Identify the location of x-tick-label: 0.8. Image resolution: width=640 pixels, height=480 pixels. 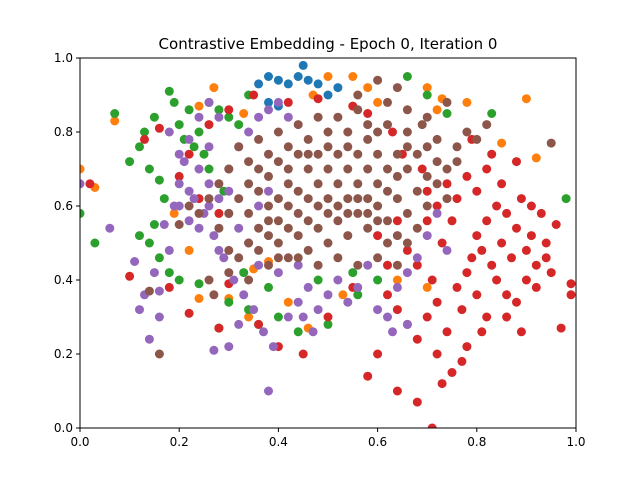
(476, 442).